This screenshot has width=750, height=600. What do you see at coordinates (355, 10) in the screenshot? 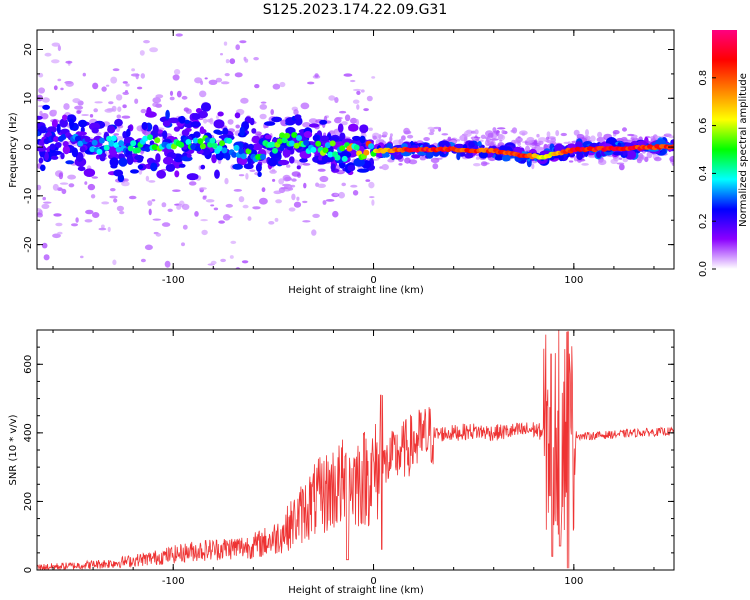
I see `figure-title: S125.2023.174.22.09.G31` at bounding box center [355, 10].